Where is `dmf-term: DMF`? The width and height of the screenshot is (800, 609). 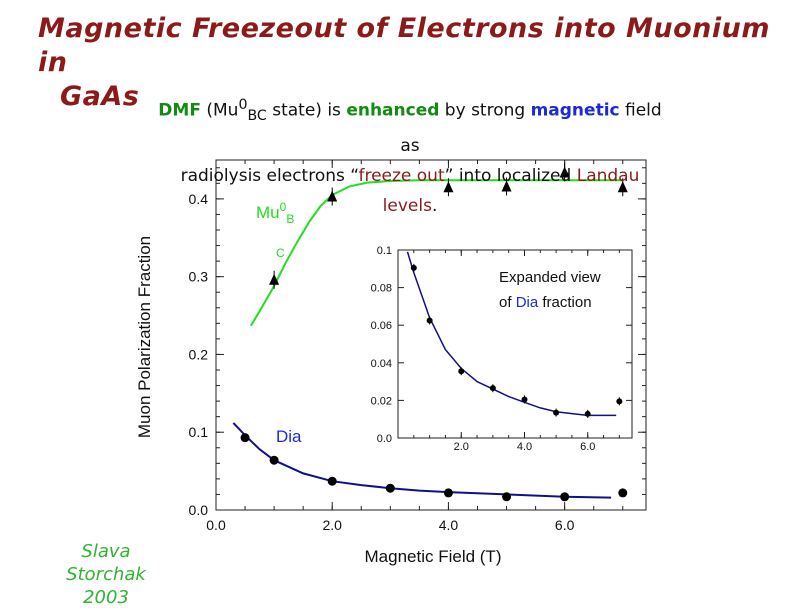
dmf-term: DMF is located at coordinates (179, 110).